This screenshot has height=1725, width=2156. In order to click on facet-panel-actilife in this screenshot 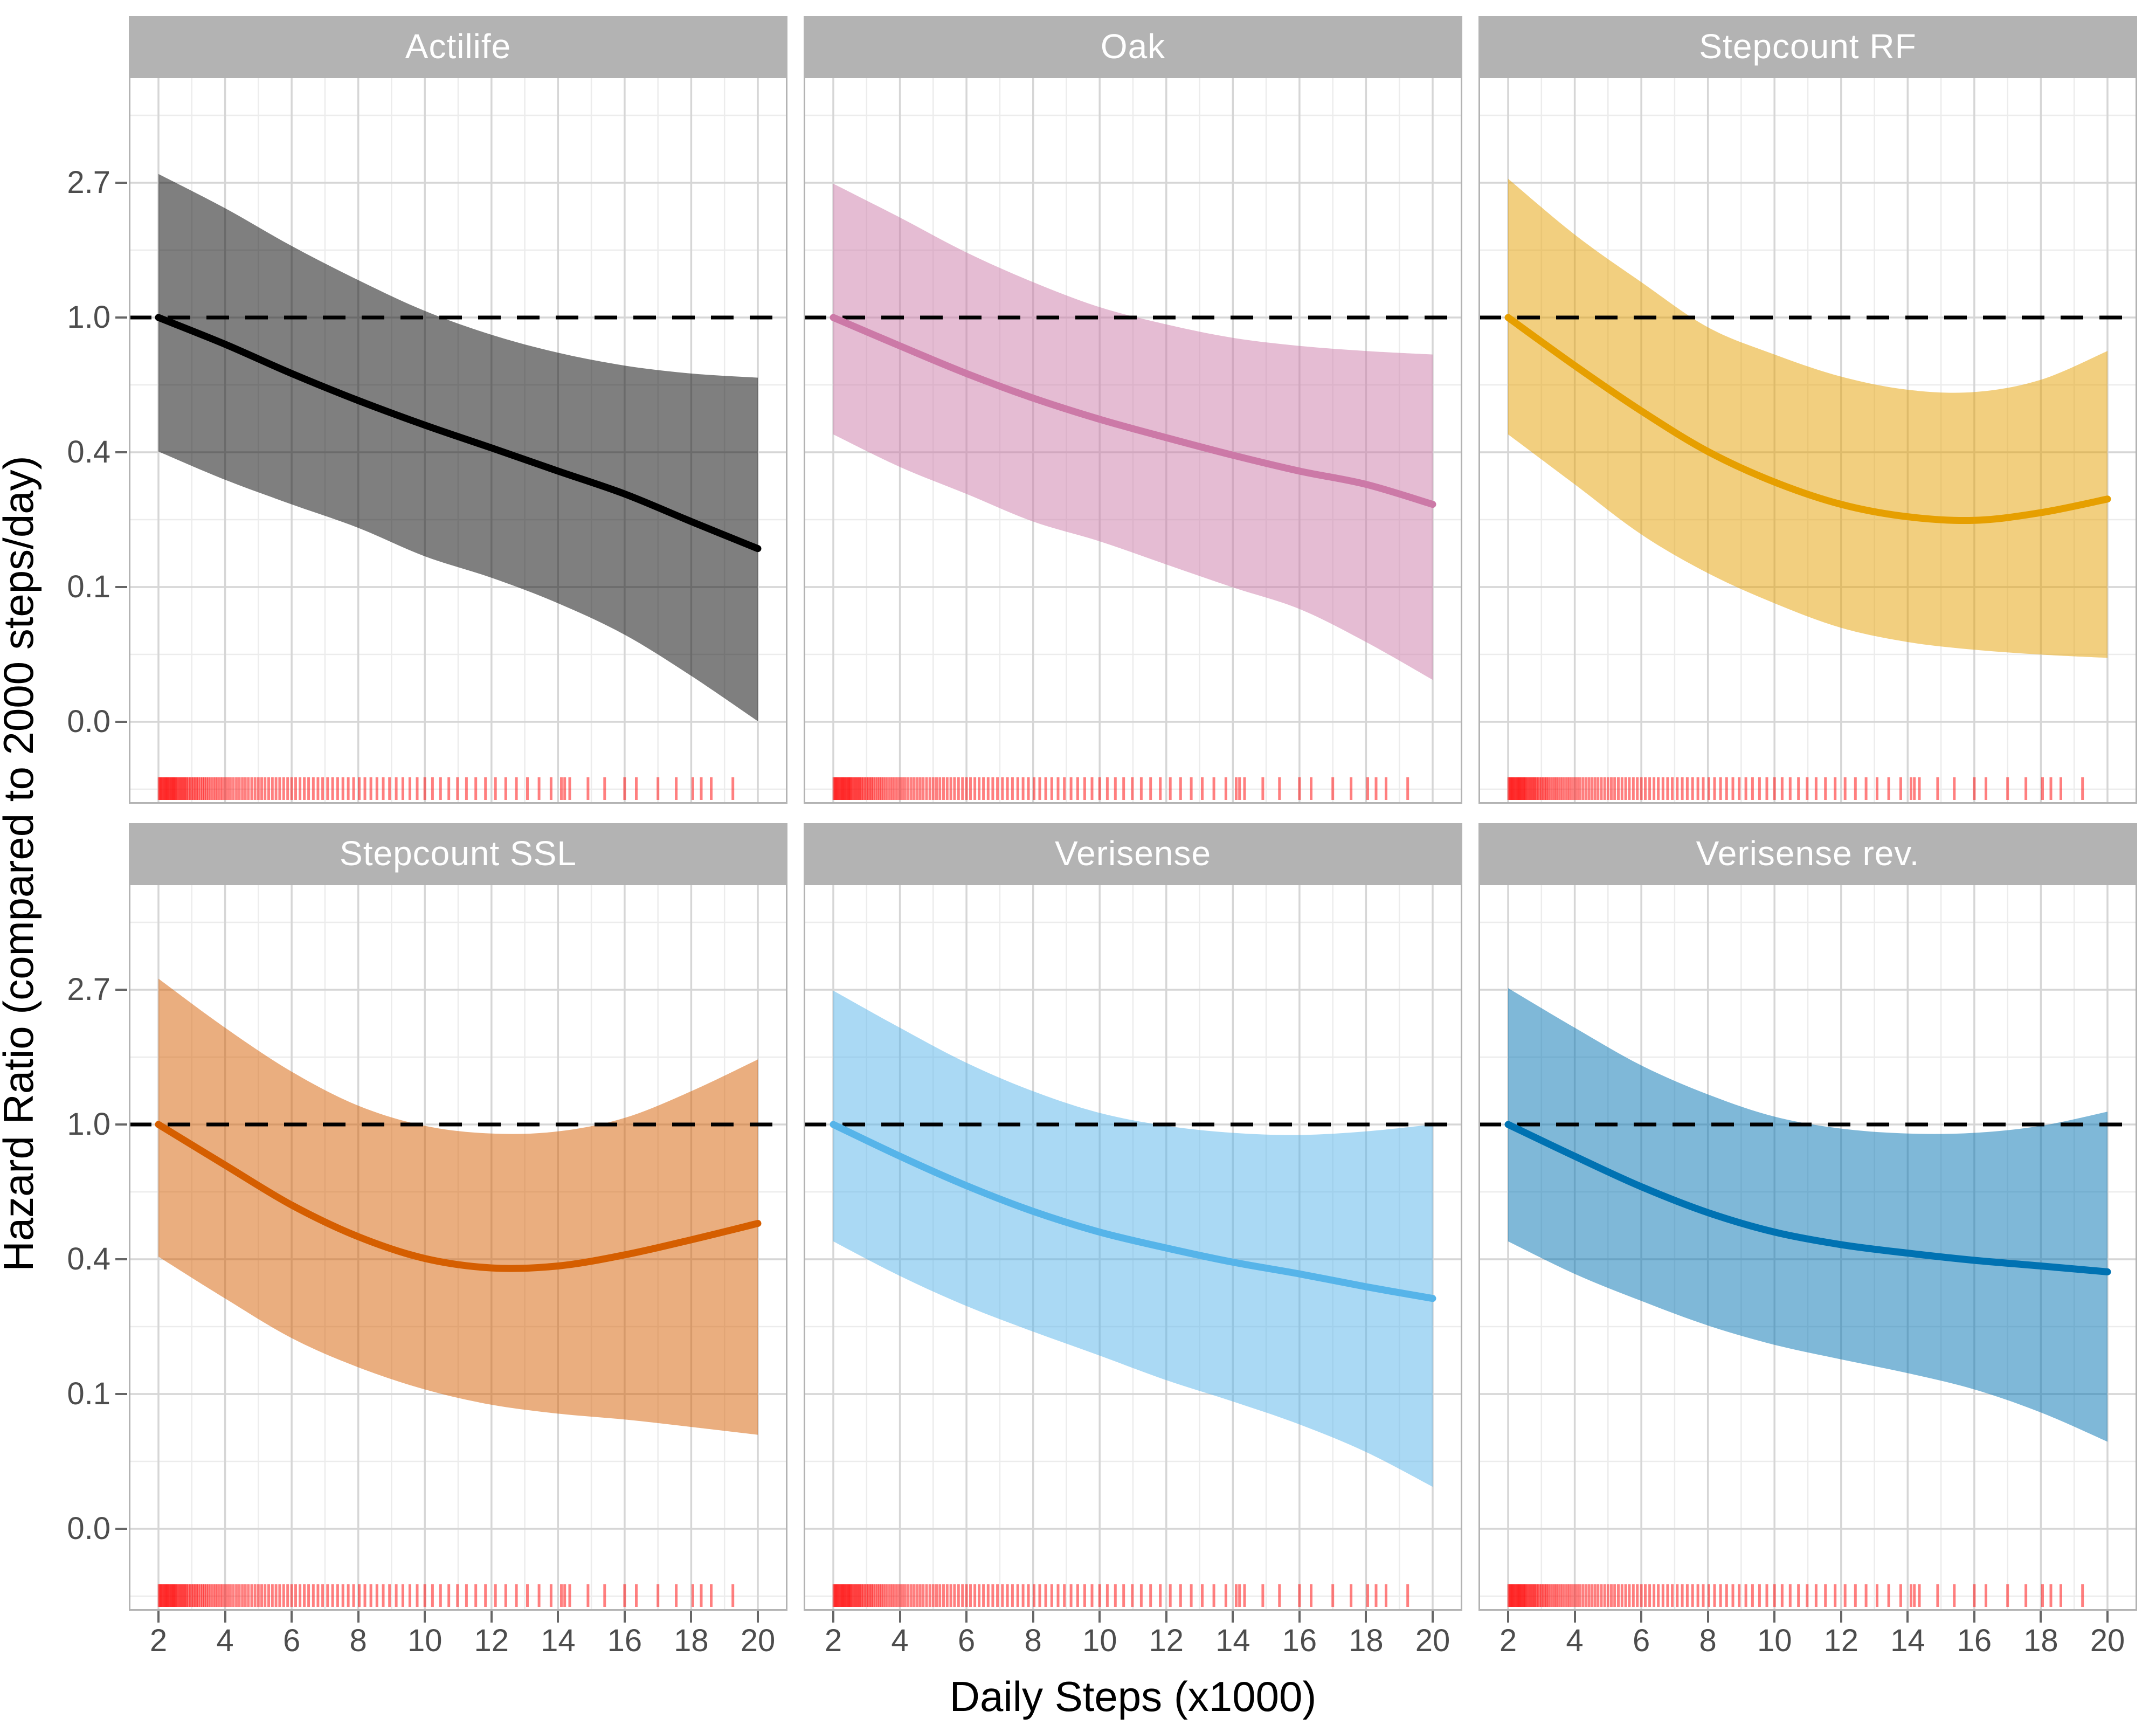, I will do `click(458, 440)`.